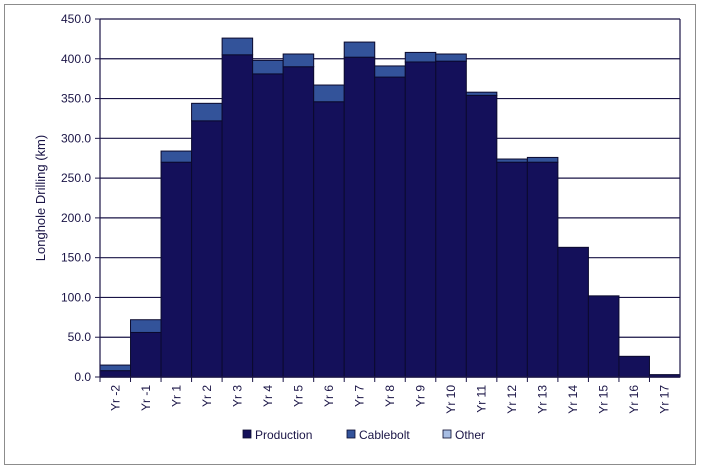  I want to click on x-tick-label: Yr 12, so click(512, 399).